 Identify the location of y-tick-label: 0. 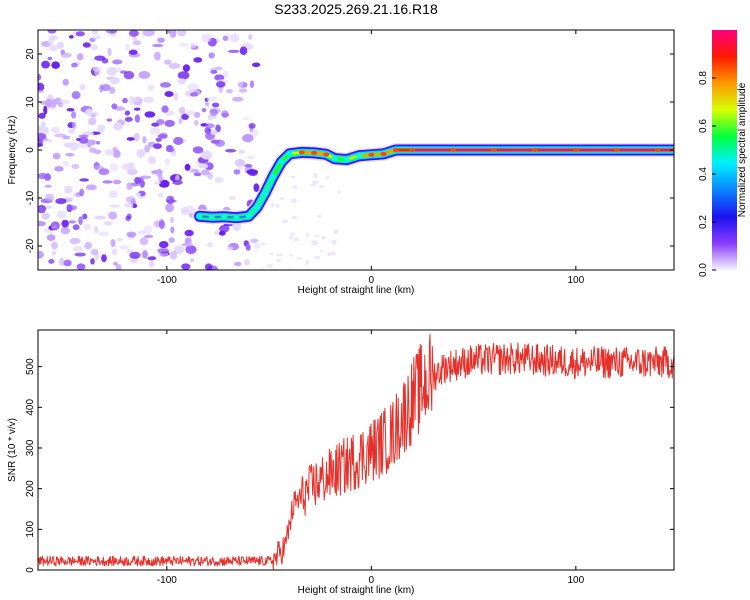
(30, 570).